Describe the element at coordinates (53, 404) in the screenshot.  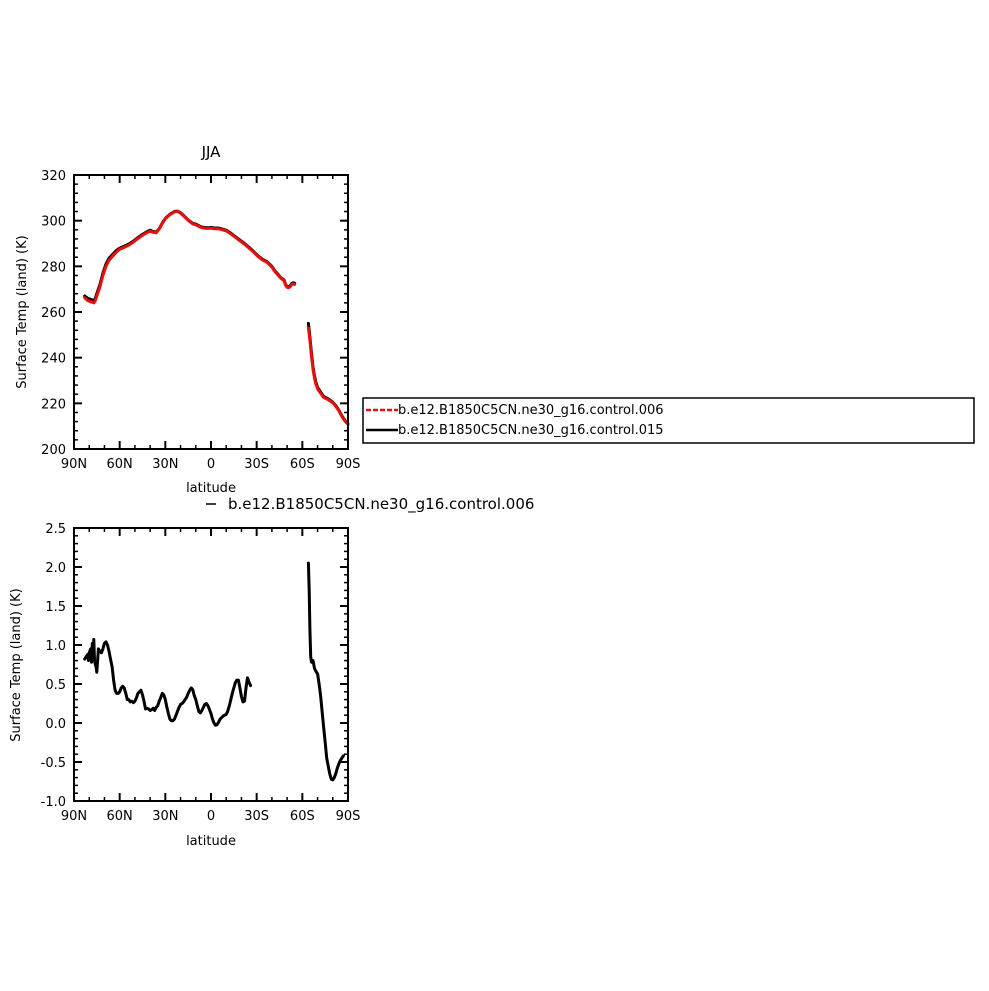
I see `y-tick-label: 220` at that location.